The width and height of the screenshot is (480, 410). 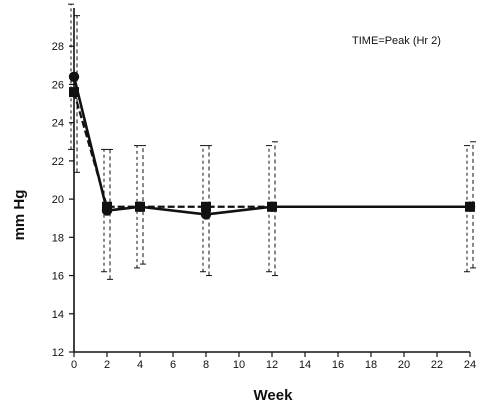 What do you see at coordinates (19, 215) in the screenshot?
I see `y-axis-label: mm Hg` at bounding box center [19, 215].